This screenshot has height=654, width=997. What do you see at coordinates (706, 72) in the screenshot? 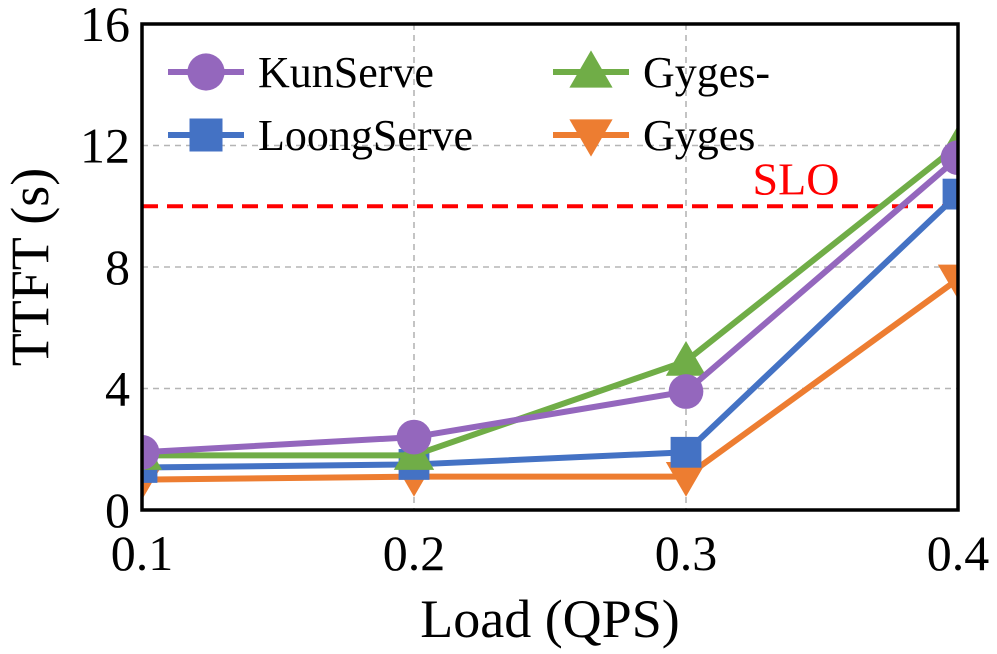
I see `legend-label: Gyges-` at bounding box center [706, 72].